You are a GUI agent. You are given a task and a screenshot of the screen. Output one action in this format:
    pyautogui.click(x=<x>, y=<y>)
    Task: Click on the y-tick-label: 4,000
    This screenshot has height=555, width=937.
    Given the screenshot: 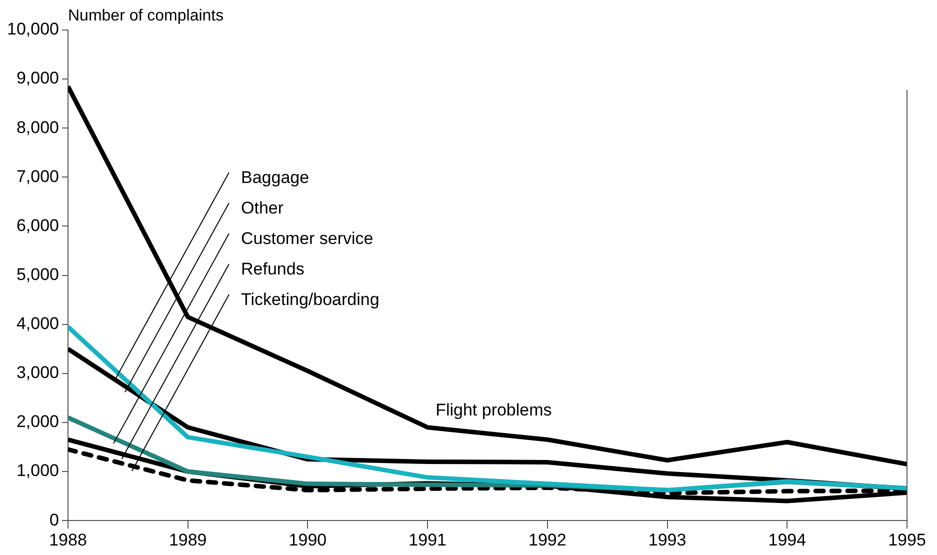 What is the action you would take?
    pyautogui.click(x=37, y=324)
    